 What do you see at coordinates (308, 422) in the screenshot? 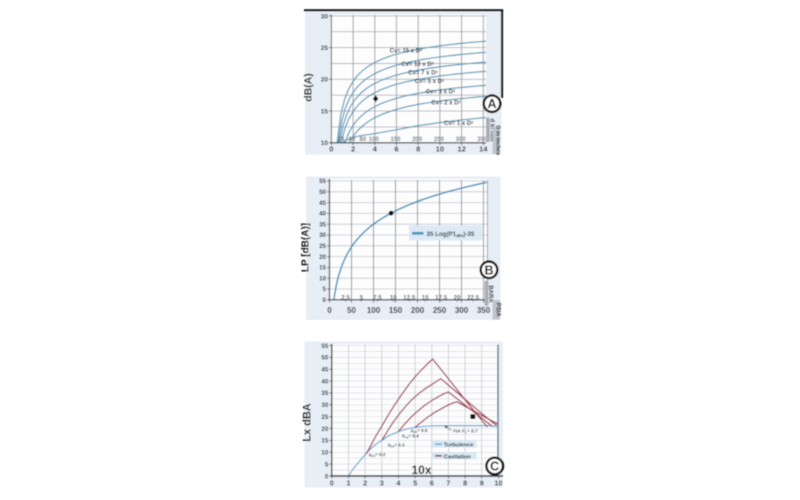
I see `svg-text: Lx dBA` at bounding box center [308, 422].